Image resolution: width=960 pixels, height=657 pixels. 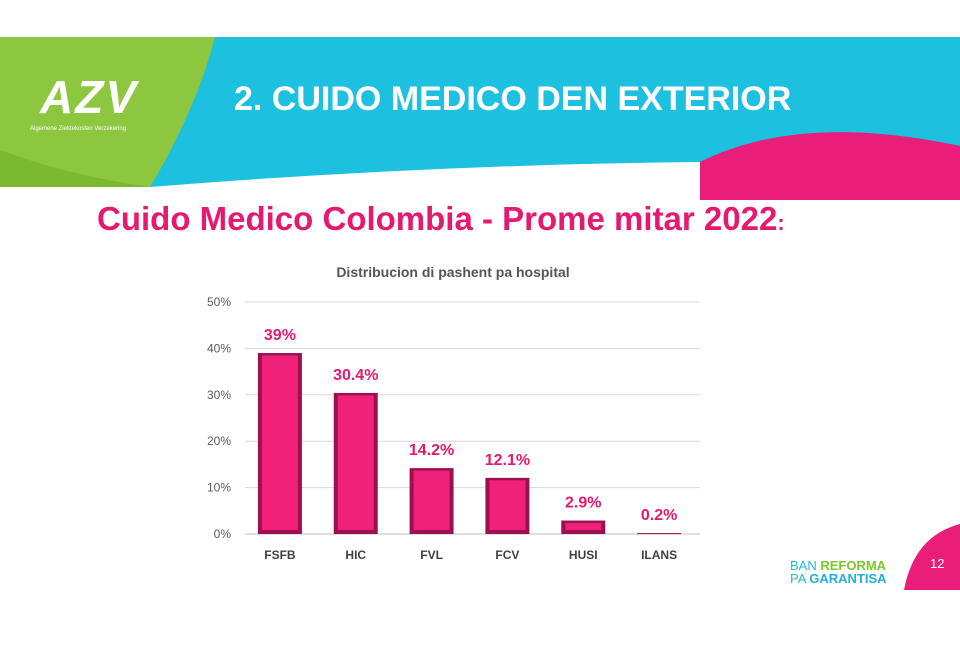 What do you see at coordinates (805, 565) in the screenshot?
I see `brand-ban: BAN` at bounding box center [805, 565].